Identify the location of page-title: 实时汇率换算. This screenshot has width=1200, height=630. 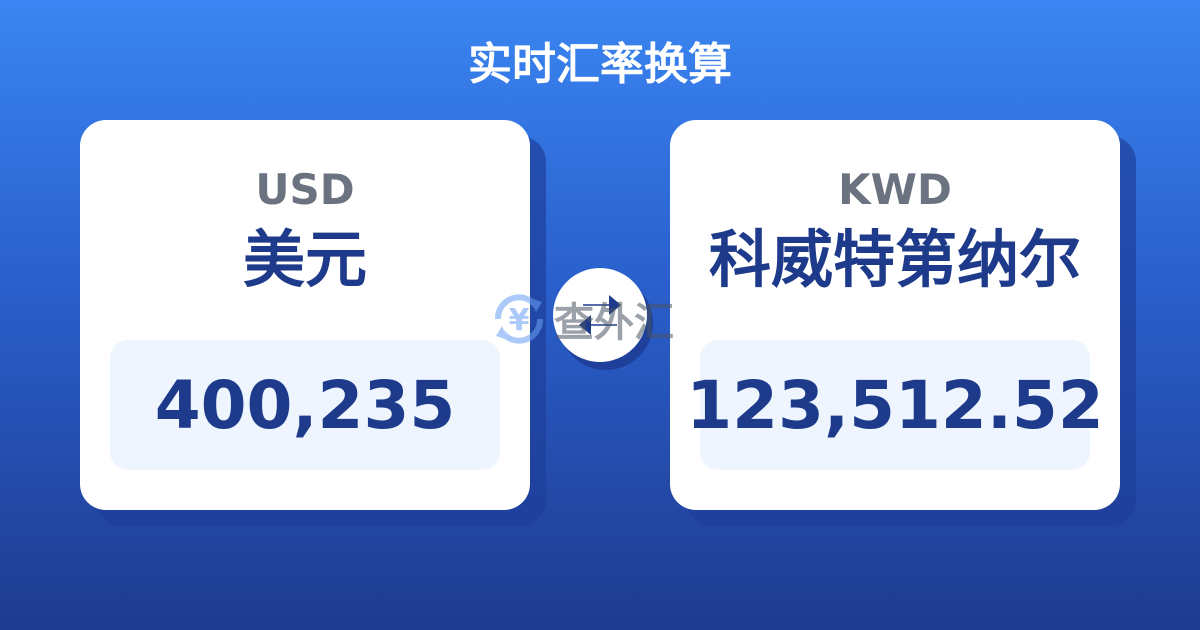
(600, 64).